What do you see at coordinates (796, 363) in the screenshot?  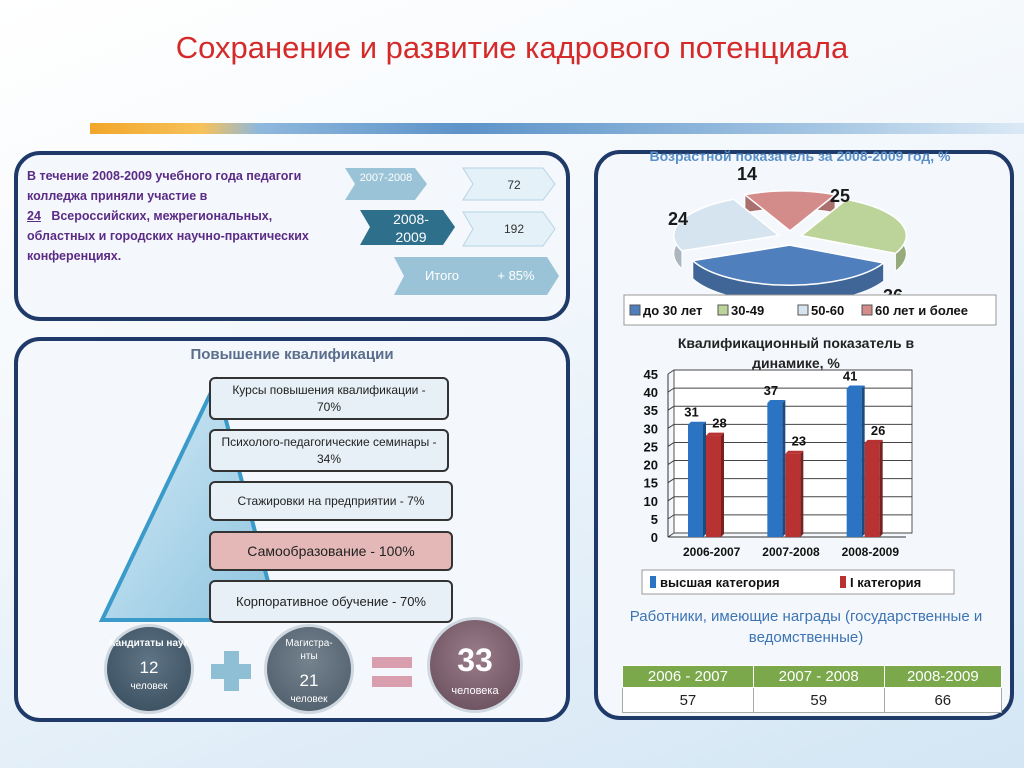 I see `bar-title-line2: динамике, %` at bounding box center [796, 363].